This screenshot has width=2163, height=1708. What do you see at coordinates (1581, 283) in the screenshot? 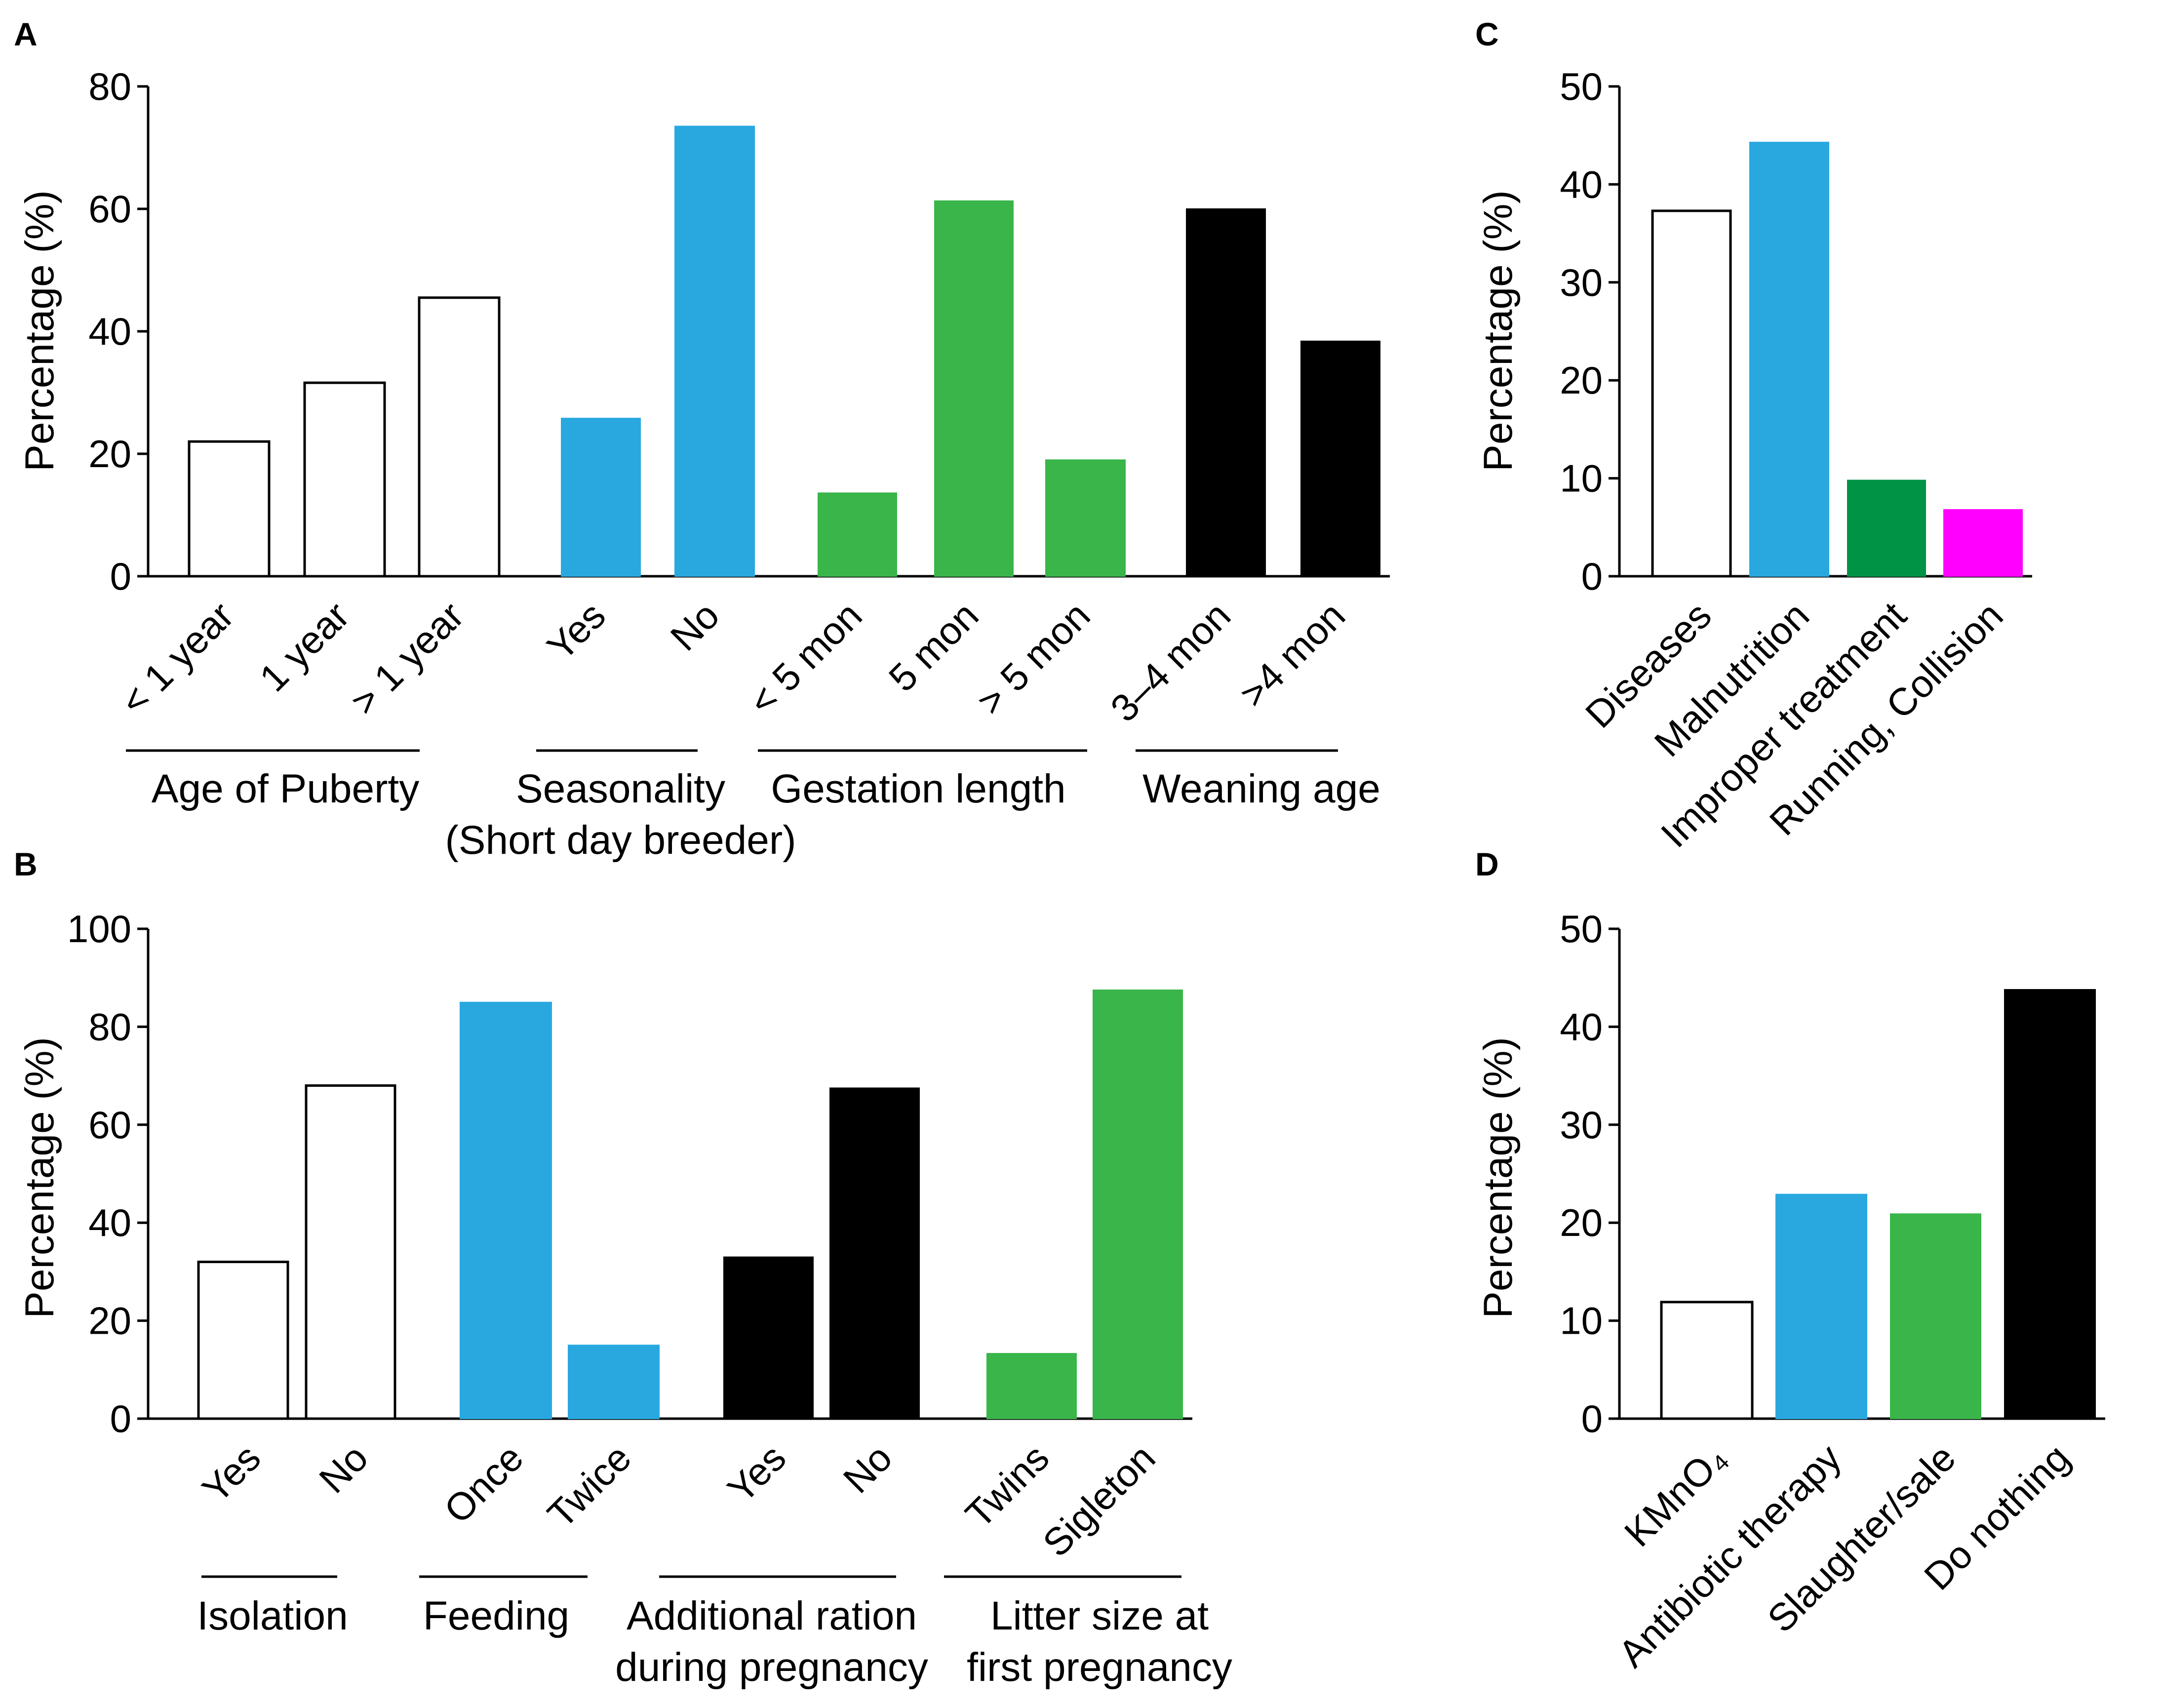
I see `panel-c-ytick-label: 30` at bounding box center [1581, 283].